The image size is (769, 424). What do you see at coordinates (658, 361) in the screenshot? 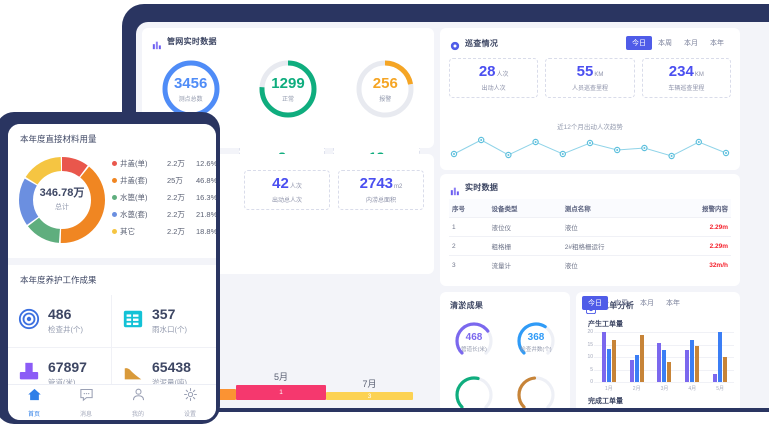
I see `order-bar-chart: 0 5 10 15 20 1月 2月 3月 4月 5月` at bounding box center [658, 361].